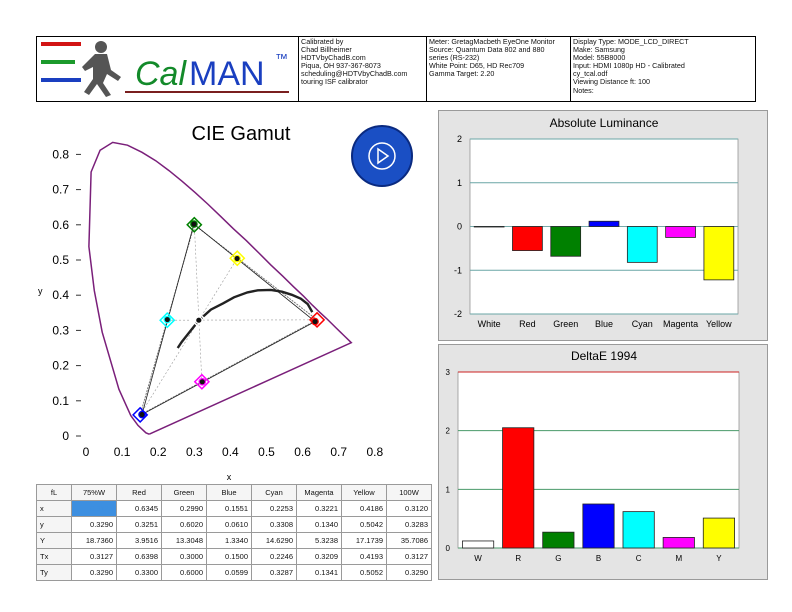 The height and width of the screenshot is (612, 792). I want to click on table-header-row: fL 75%W Red Green Blue Cyan Magenta Yellow 100W, so click(234, 492).